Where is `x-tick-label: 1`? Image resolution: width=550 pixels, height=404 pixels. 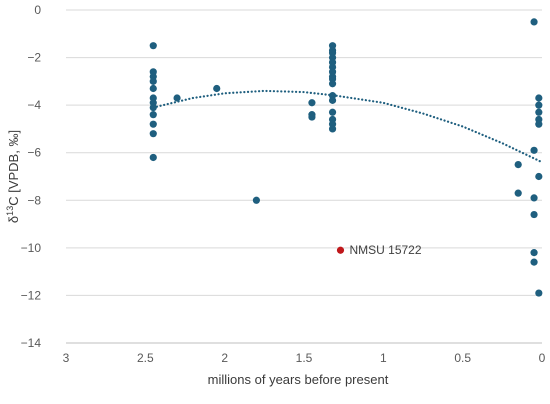
x-tick-label: 1 is located at coordinates (383, 358).